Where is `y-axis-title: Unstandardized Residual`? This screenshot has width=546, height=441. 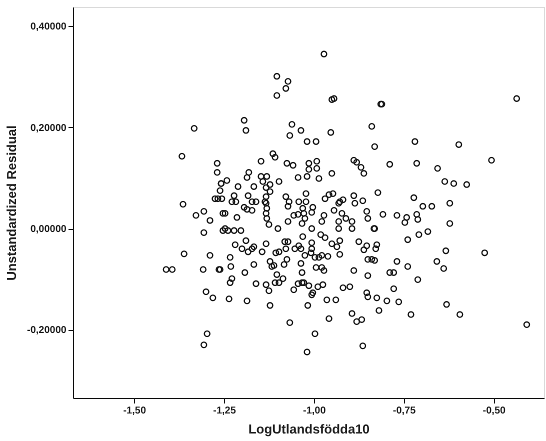
y-axis-title: Unstandardized Residual is located at coordinates (12, 203).